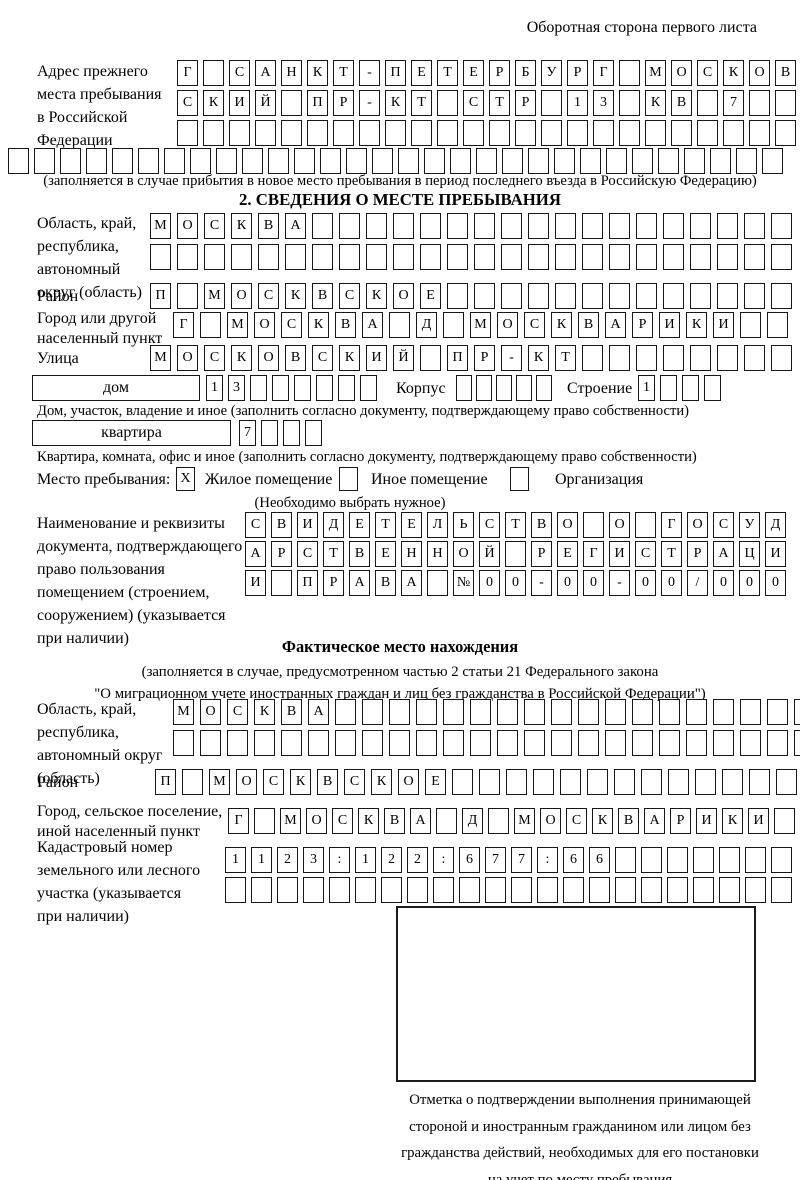  What do you see at coordinates (443, 860) in the screenshot?
I see `char-cell: :` at bounding box center [443, 860].